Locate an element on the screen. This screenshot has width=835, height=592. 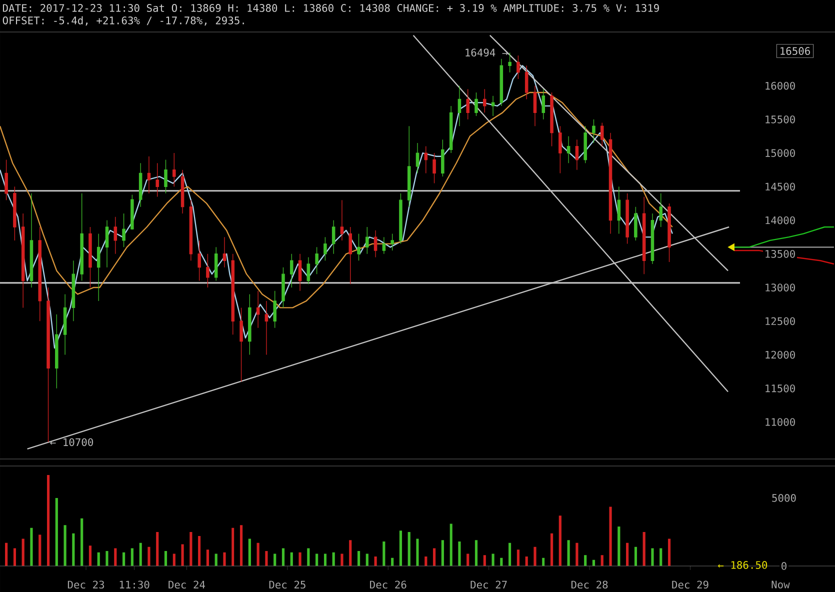
y-tick-label: 16000 is located at coordinates (780, 86).